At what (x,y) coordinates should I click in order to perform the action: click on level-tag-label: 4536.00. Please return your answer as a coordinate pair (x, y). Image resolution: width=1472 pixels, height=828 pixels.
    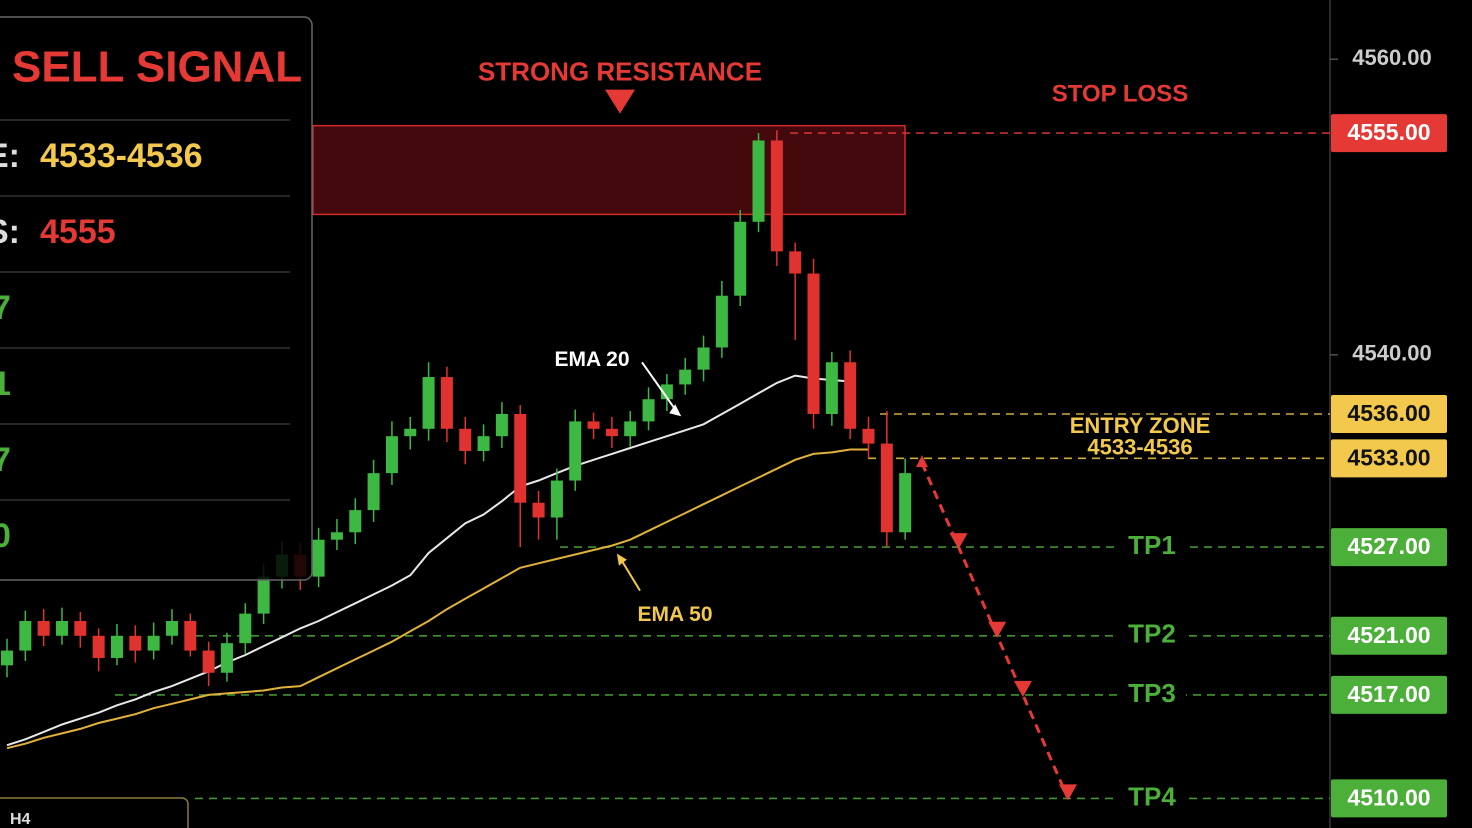
    Looking at the image, I should click on (1388, 413).